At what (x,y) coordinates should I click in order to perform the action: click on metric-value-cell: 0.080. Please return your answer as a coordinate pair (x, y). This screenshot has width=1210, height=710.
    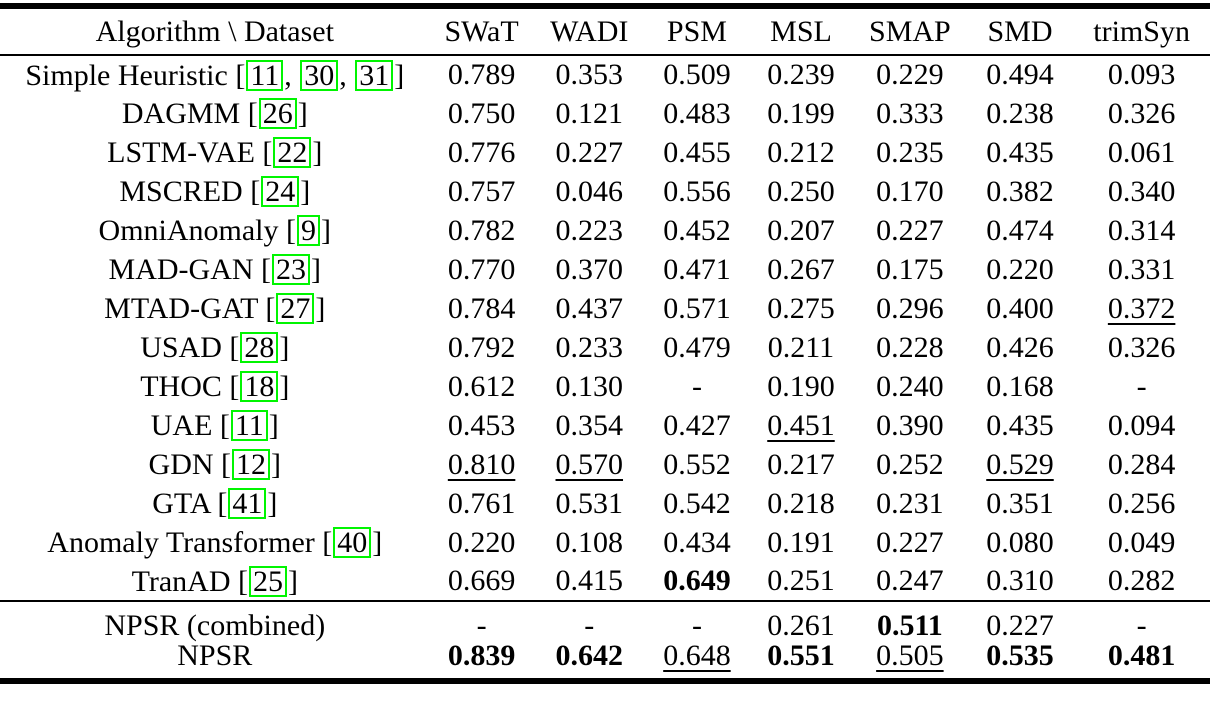
    Looking at the image, I should click on (1020, 542).